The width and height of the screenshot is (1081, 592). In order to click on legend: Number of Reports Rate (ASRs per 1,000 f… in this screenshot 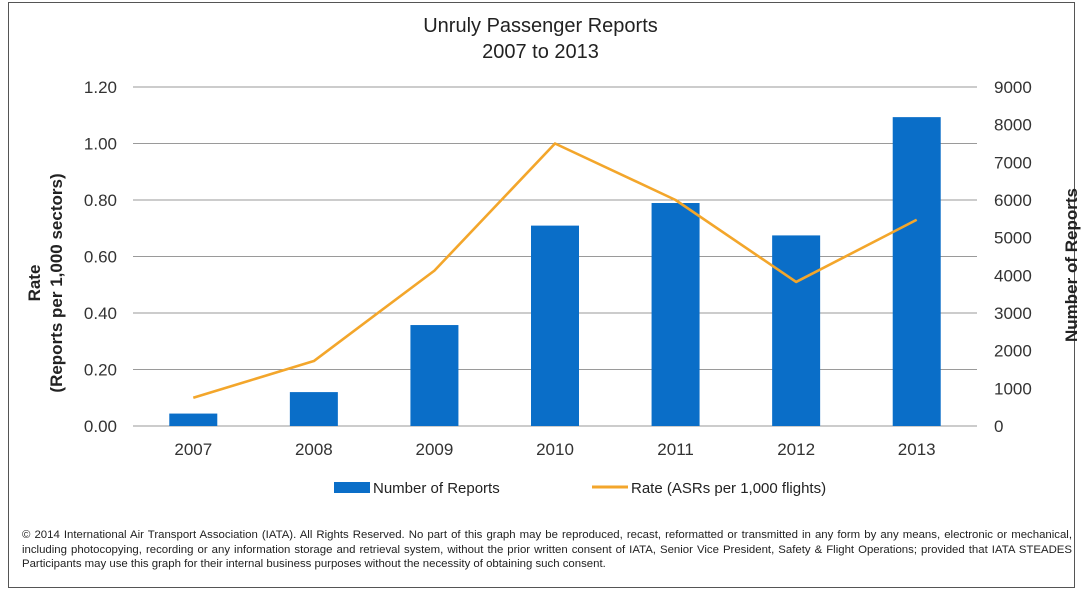, I will do `click(580, 488)`.